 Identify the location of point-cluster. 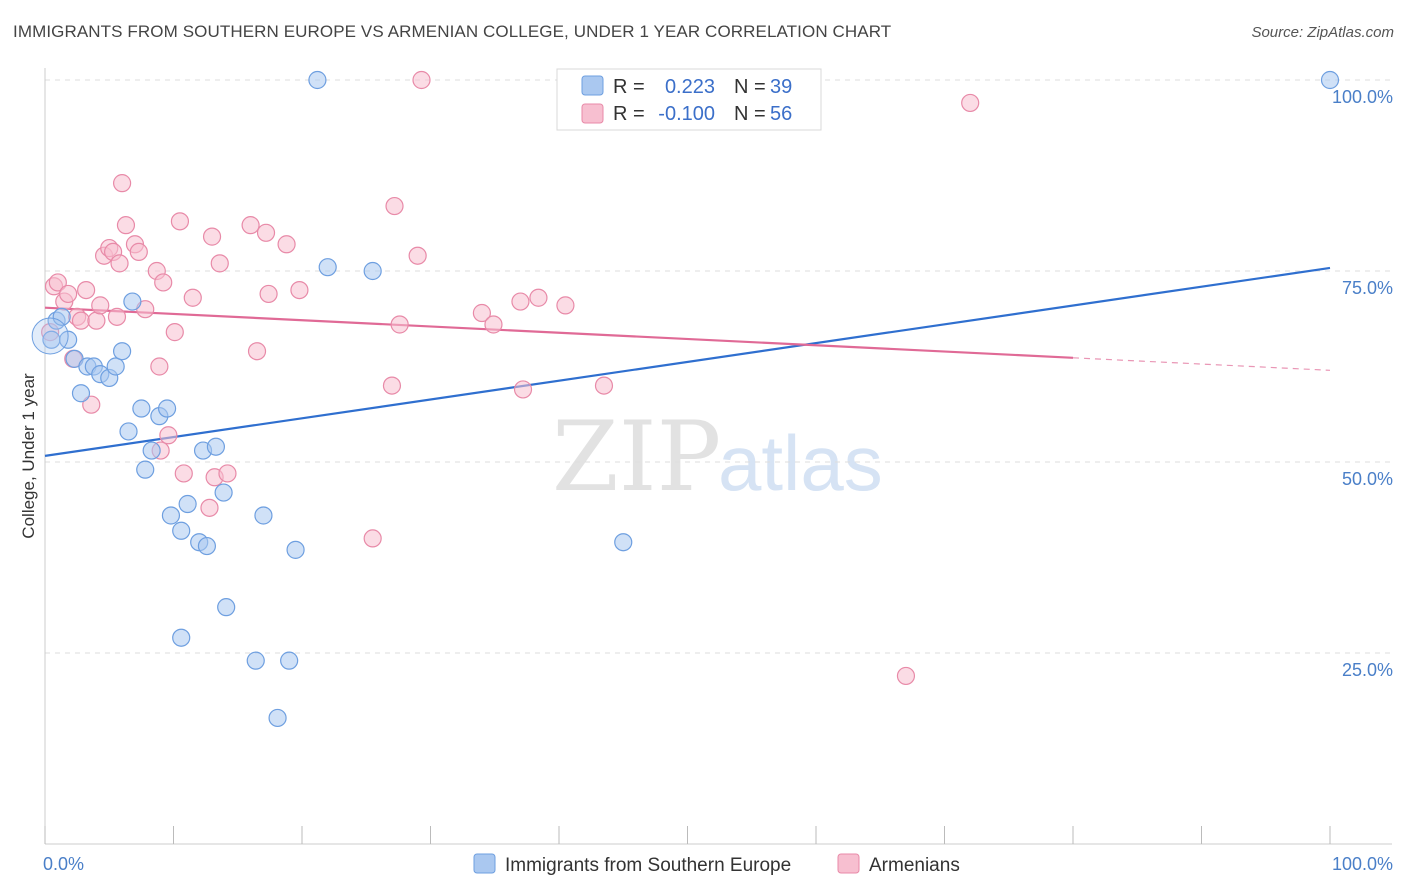
(50, 336).